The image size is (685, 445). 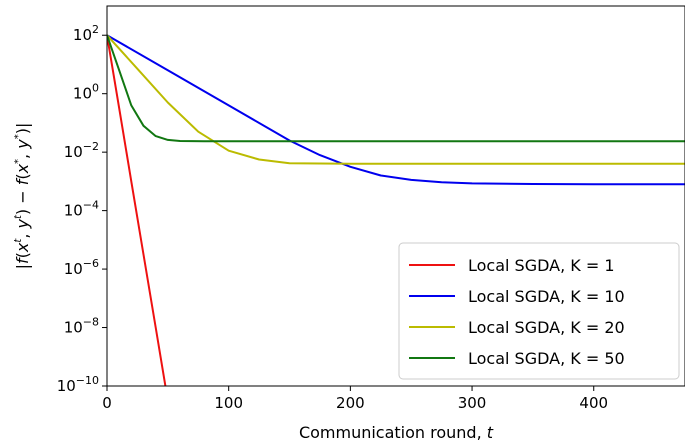 What do you see at coordinates (86, 33) in the screenshot?
I see `y-tick-label: 10²` at bounding box center [86, 33].